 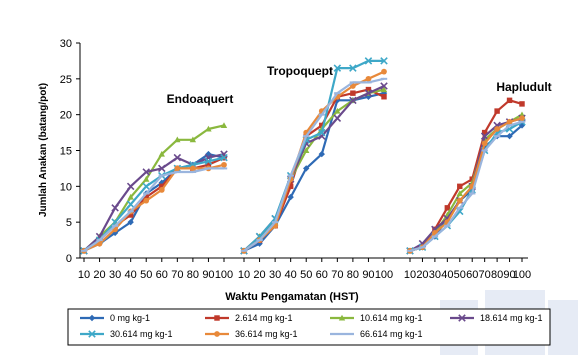 What do you see at coordinates (66, 187) in the screenshot?
I see `y-tick-label: 10` at bounding box center [66, 187].